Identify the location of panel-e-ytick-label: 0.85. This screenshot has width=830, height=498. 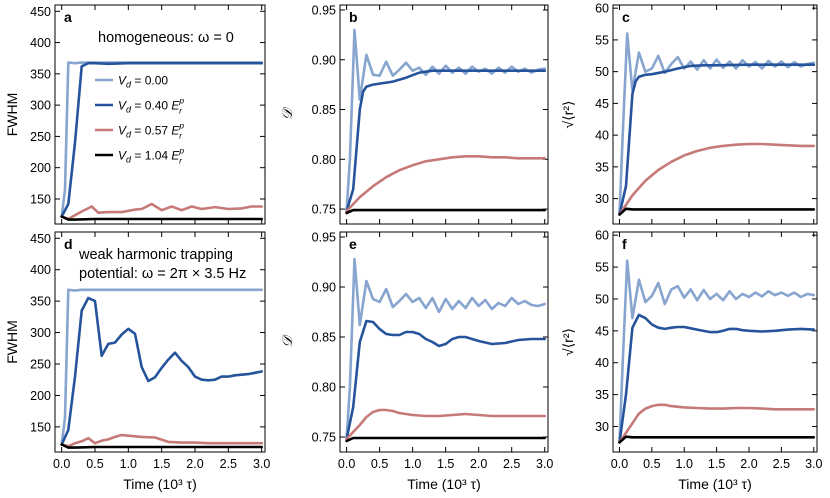
(324, 338).